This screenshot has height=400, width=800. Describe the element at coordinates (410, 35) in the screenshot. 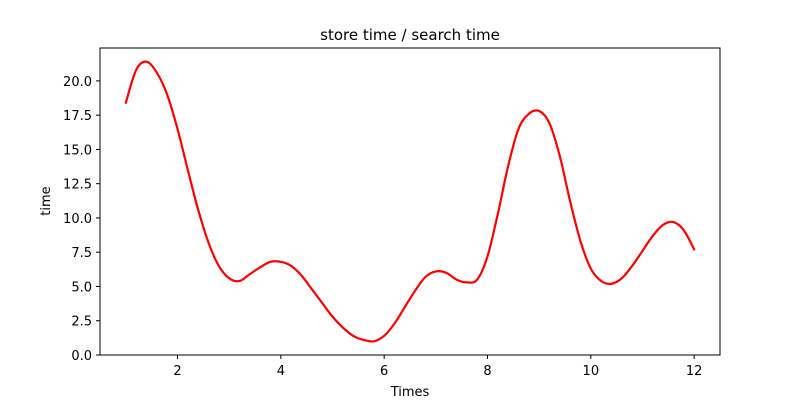

I see `chart-title: store time / search time` at that location.